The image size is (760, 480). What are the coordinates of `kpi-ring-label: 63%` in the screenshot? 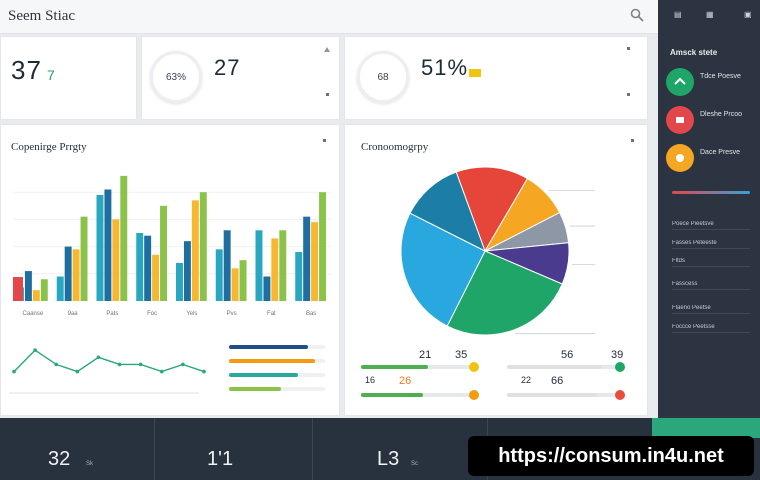 It's located at (175, 77).